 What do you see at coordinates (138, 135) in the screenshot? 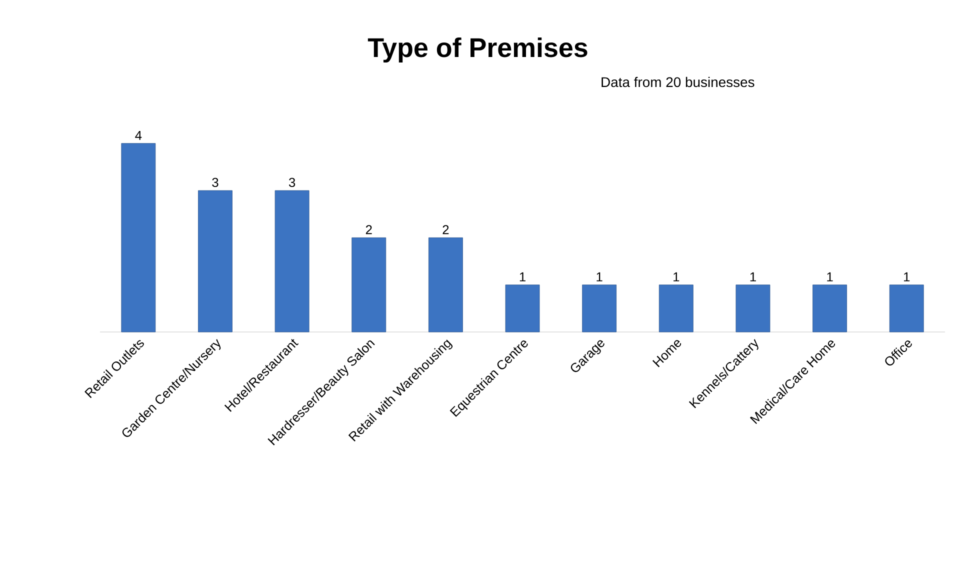
I see `data-label: 4` at bounding box center [138, 135].